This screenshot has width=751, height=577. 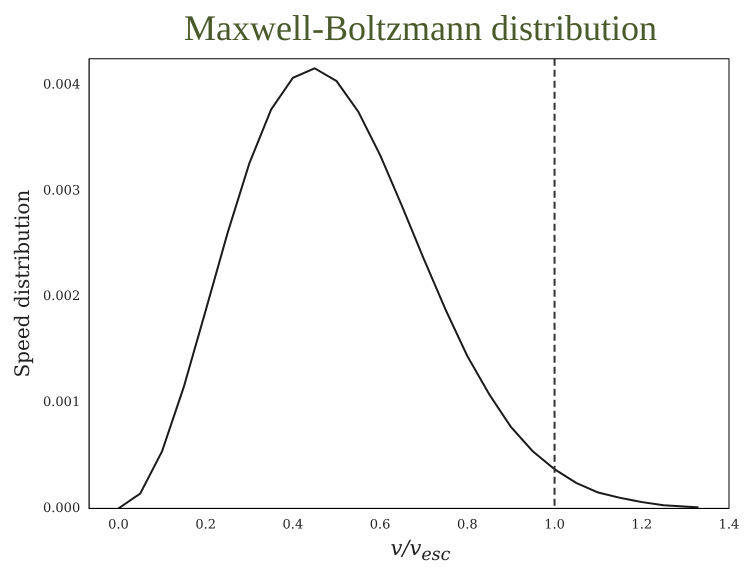 I want to click on x-tick-label: 1.4, so click(x=729, y=525).